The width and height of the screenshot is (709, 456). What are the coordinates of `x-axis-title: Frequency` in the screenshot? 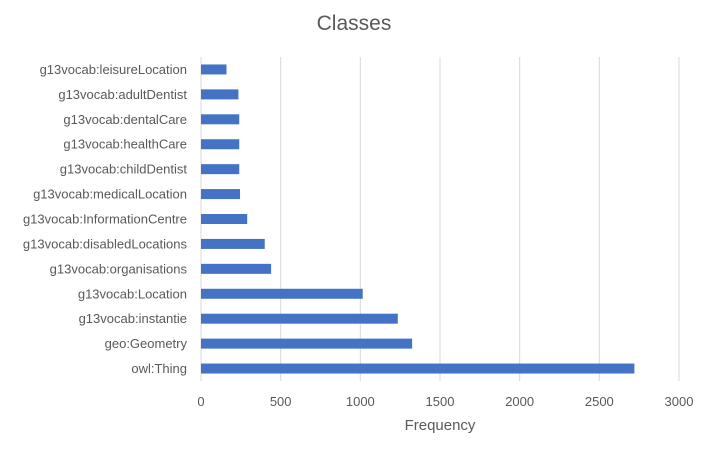 It's located at (440, 425).